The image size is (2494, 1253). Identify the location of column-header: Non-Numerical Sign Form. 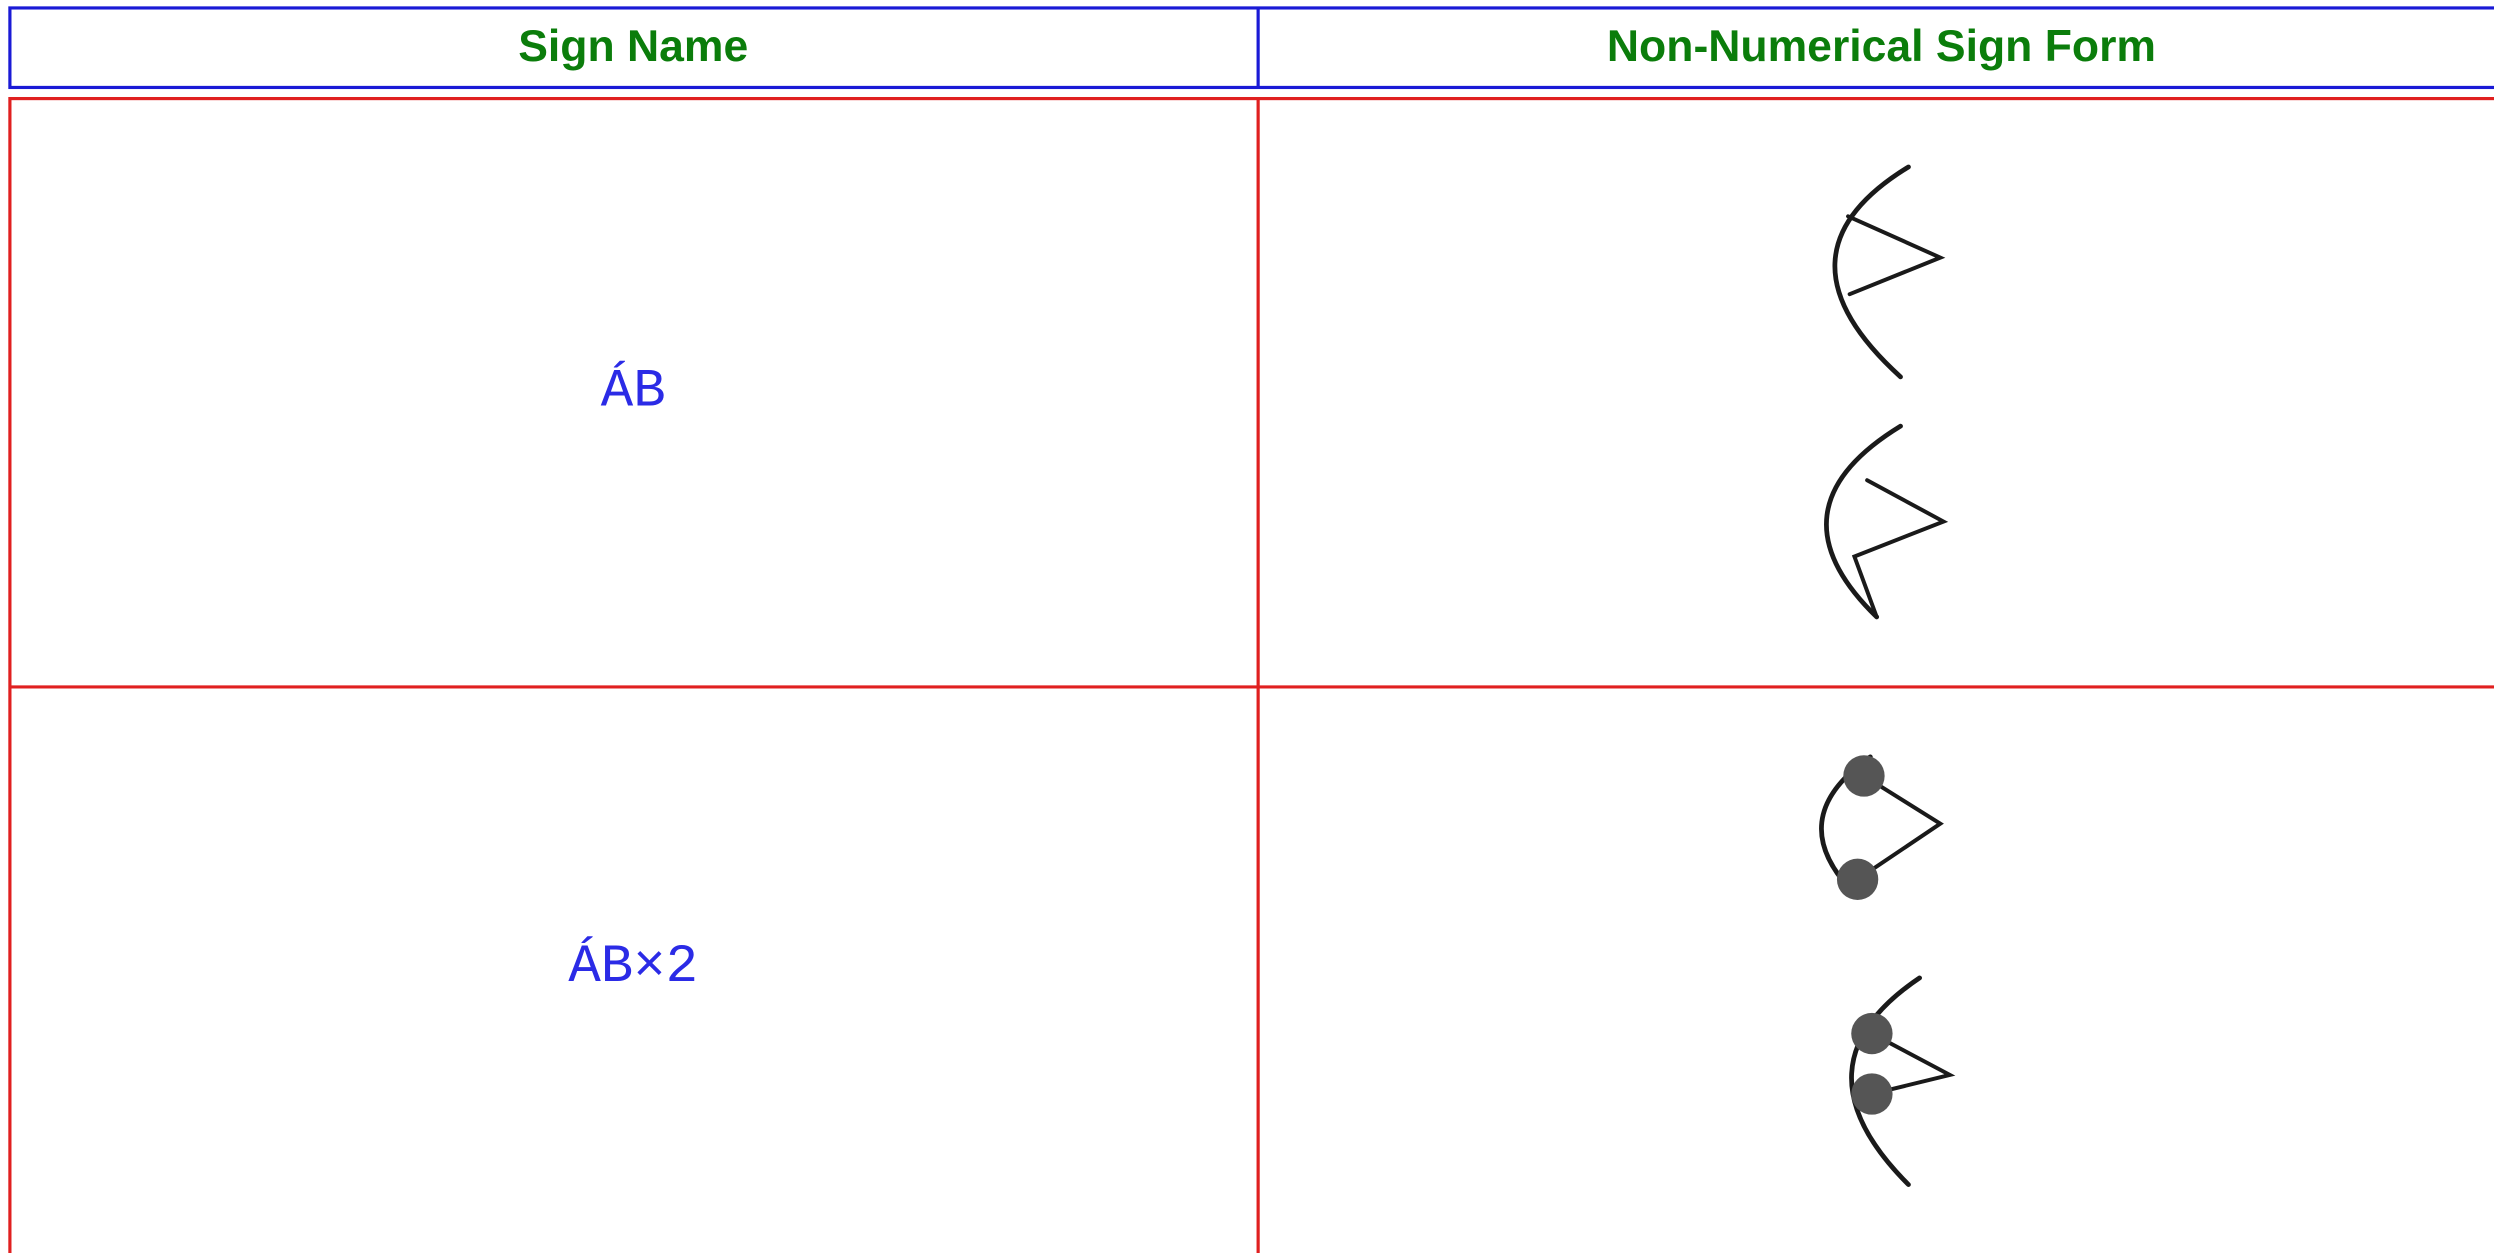
(1881, 46).